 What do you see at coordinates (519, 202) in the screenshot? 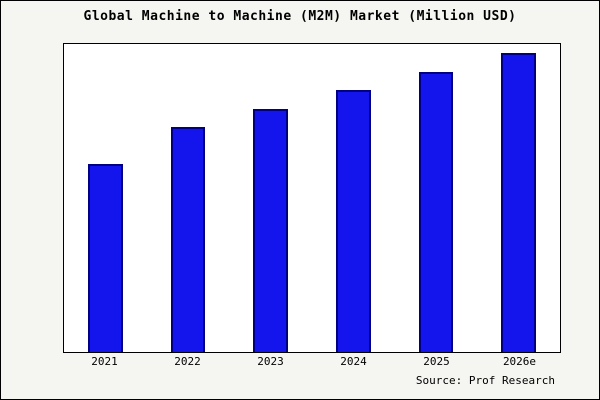
I see `bar-2026e` at bounding box center [519, 202].